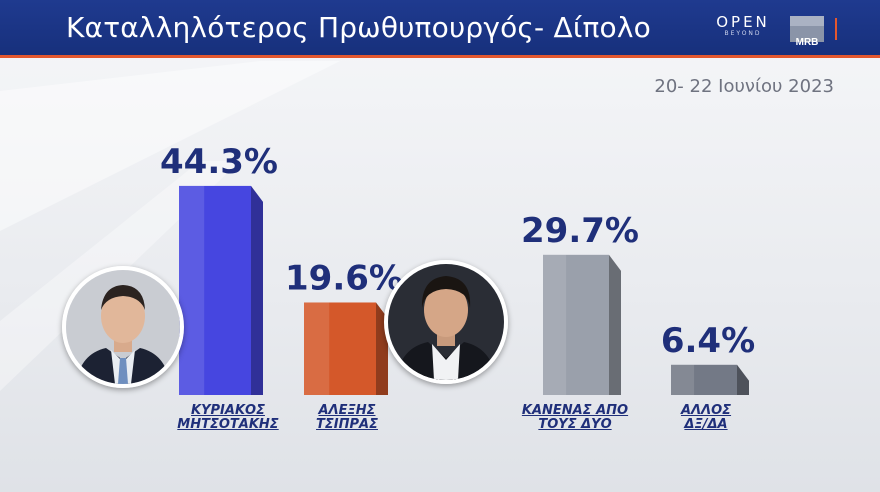 This screenshot has height=492, width=880. Describe the element at coordinates (807, 32) in the screenshot. I see `mrb-logo: MRB` at that location.